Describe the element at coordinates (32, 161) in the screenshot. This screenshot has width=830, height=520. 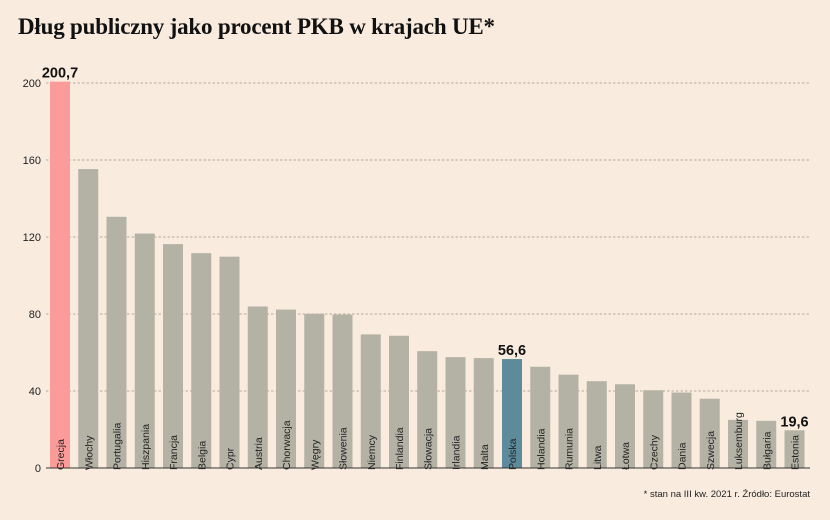
I see `y-tick-label: 160` at that location.